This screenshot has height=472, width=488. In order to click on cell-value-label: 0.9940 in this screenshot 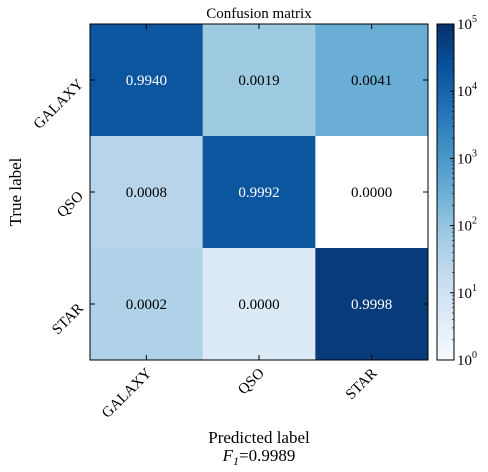, I will do `click(146, 81)`.